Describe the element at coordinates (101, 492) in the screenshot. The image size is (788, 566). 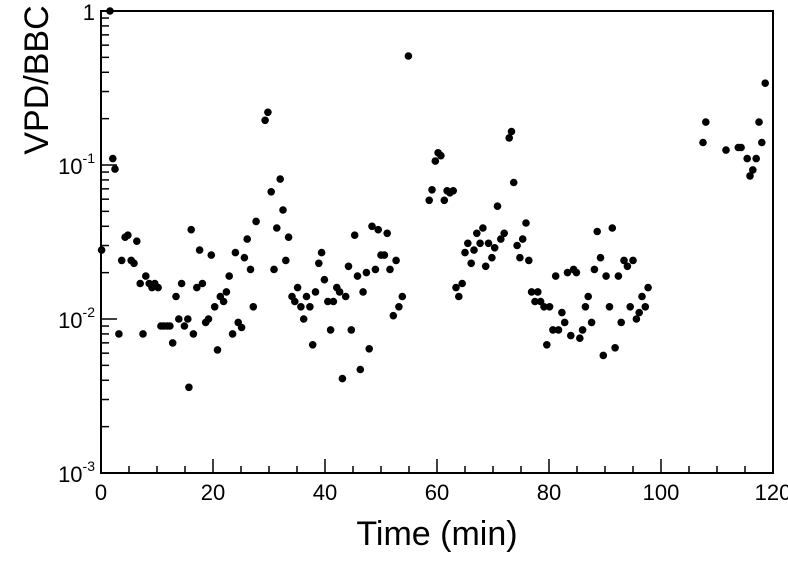
I see `x-tick-label: 0` at that location.